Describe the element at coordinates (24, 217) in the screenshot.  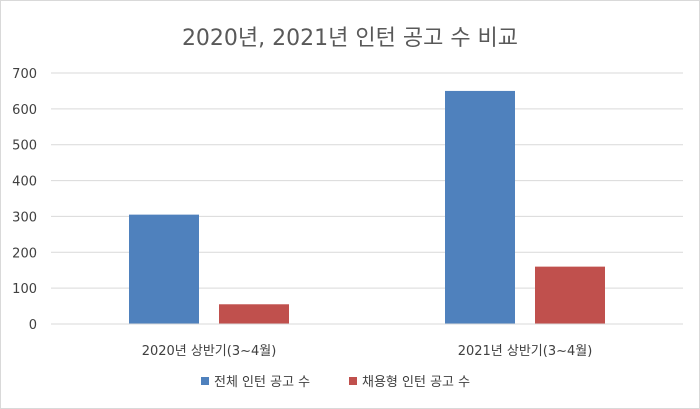
I see `y-tick-label: 300` at that location.